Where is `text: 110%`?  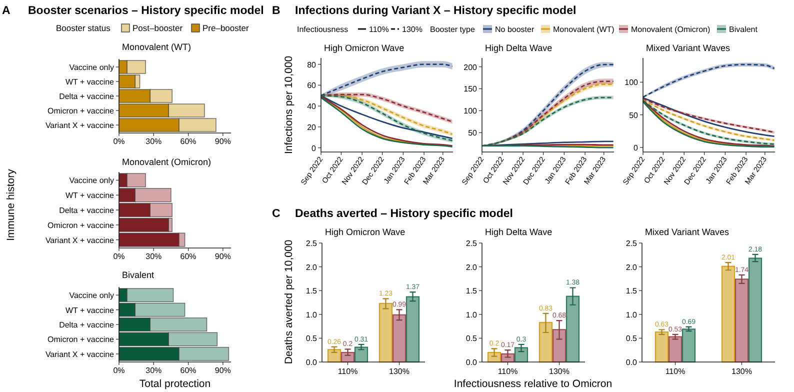 text: 110% is located at coordinates (379, 29).